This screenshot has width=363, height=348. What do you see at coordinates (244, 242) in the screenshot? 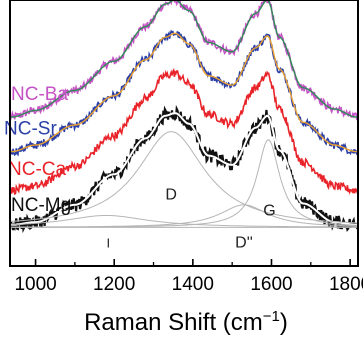
I see `peak-label-d: D''` at bounding box center [244, 242].